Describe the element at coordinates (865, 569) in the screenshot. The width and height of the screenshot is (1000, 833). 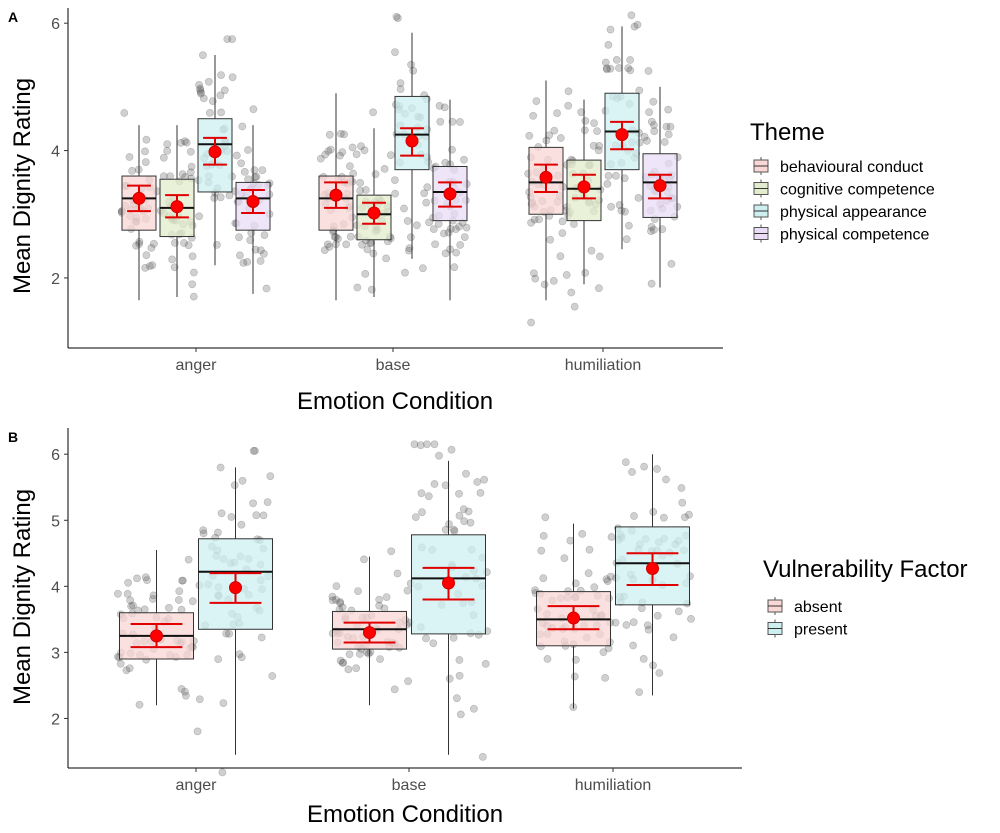
I see `panel-b-legend-title: Vulnerability Factor` at that location.